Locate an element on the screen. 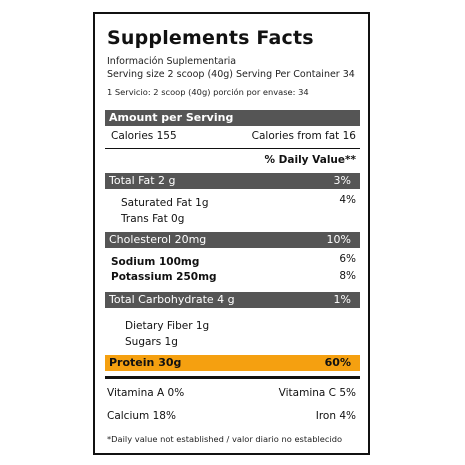  divider-calories is located at coordinates (232, 148).